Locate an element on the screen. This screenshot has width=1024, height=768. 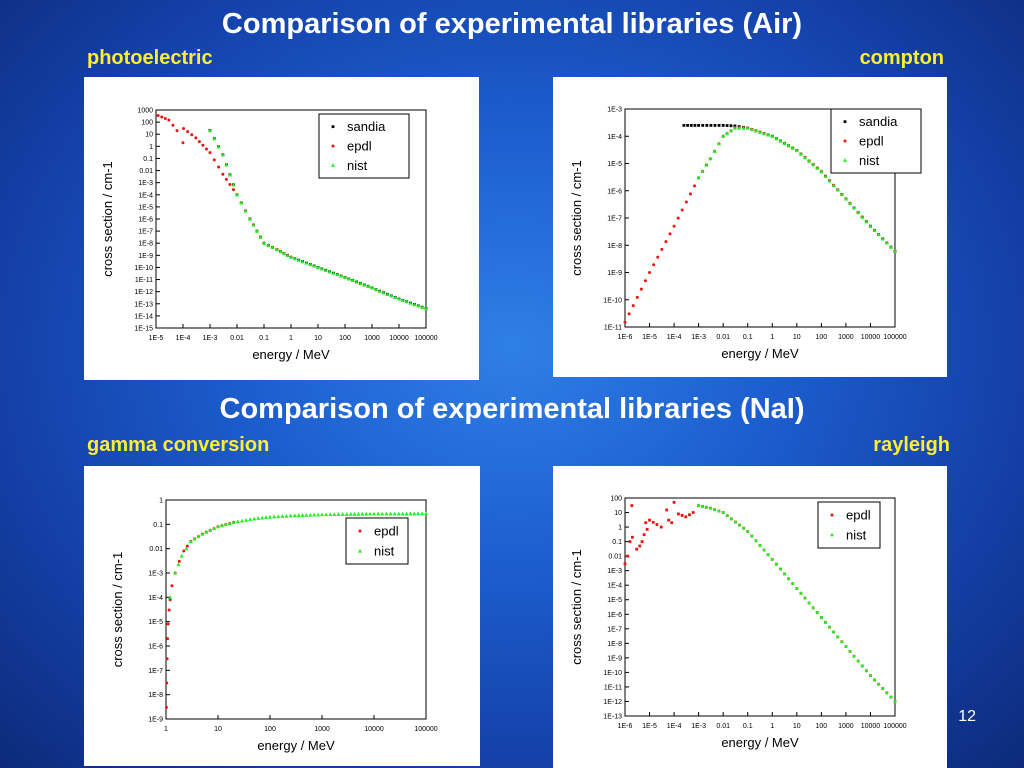
x-tick-label: 1 is located at coordinates (772, 726).